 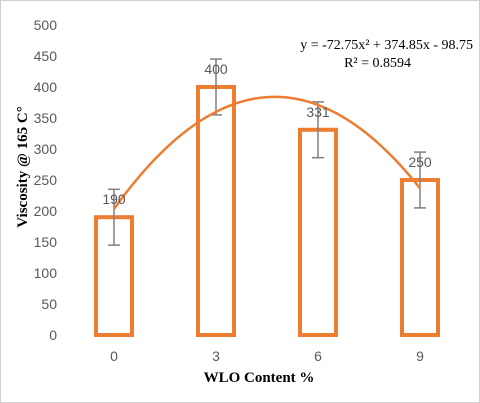 I want to click on data-label: 331, so click(x=318, y=112).